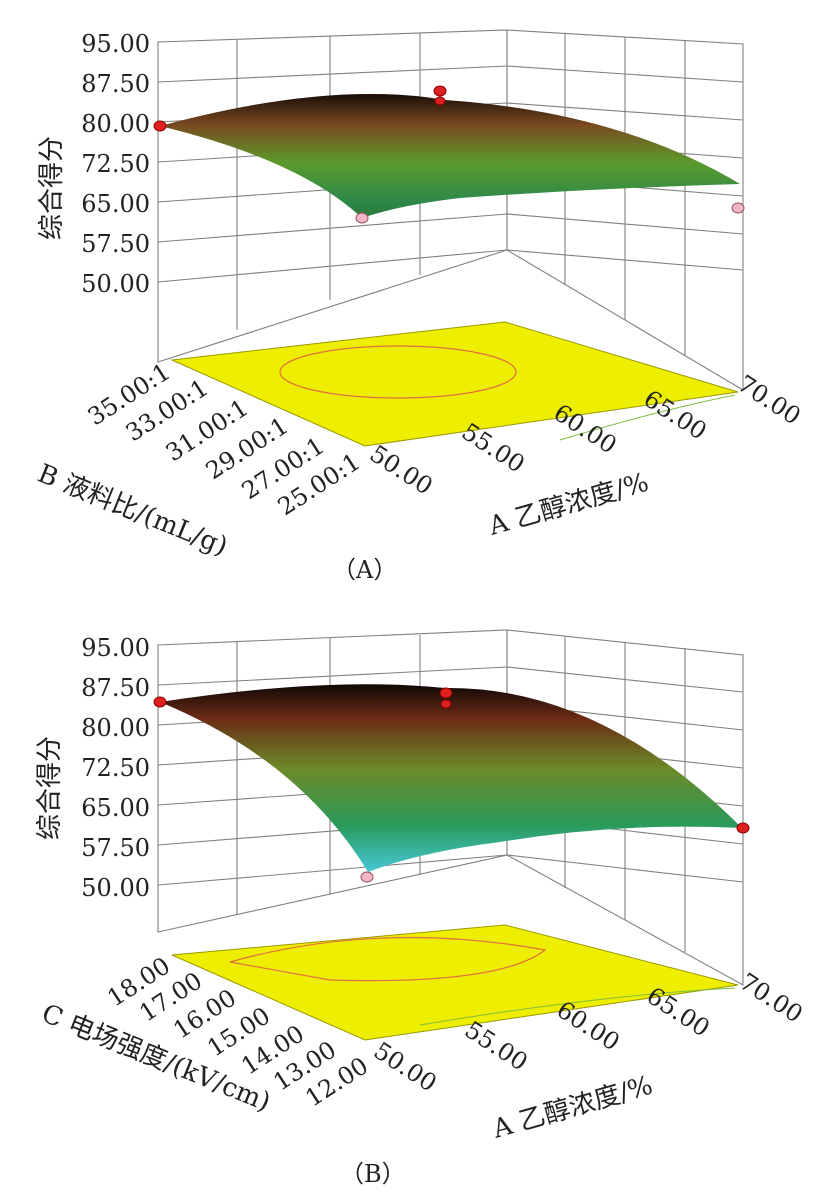 The image size is (817, 1202). I want to click on chart-a-caption: （A）, so click(364, 570).